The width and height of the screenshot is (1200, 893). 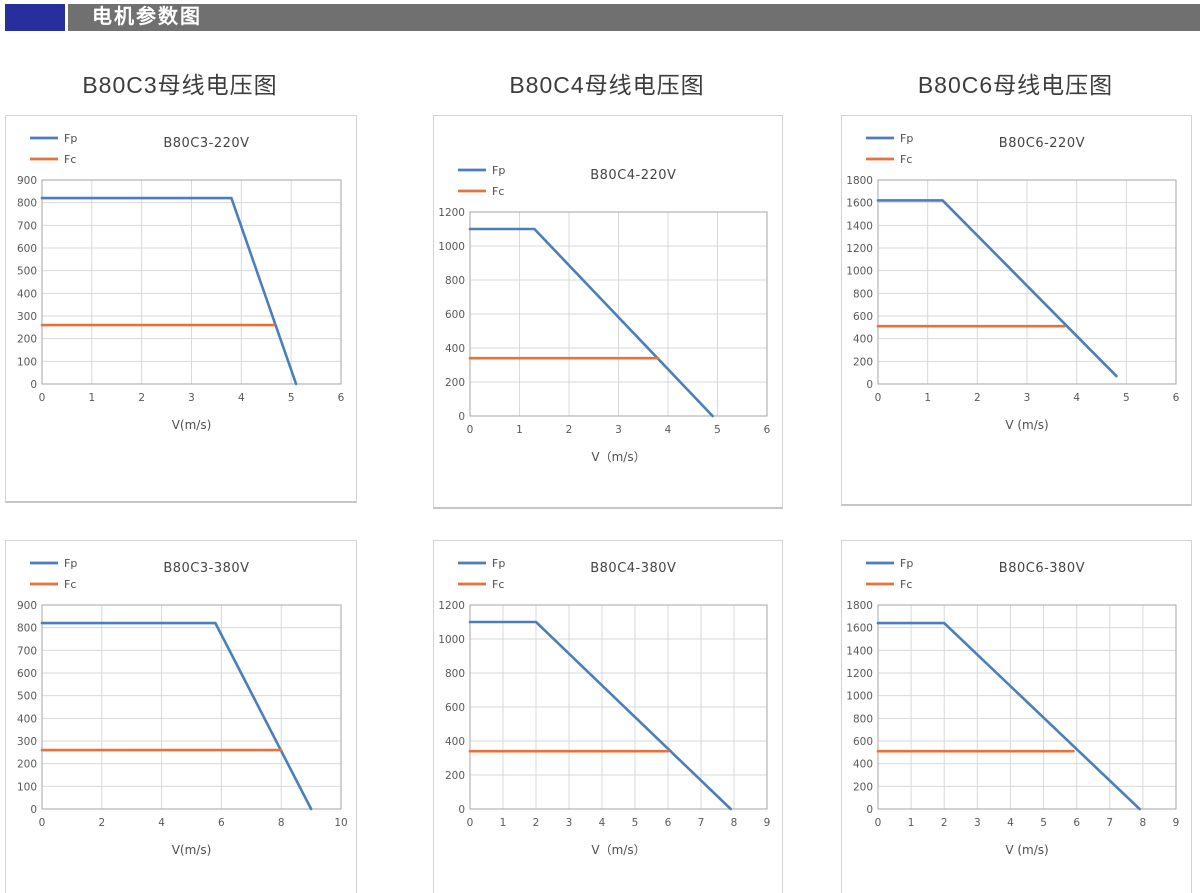 What do you see at coordinates (206, 143) in the screenshot?
I see `svg-text: B80C3-220V` at bounding box center [206, 143].